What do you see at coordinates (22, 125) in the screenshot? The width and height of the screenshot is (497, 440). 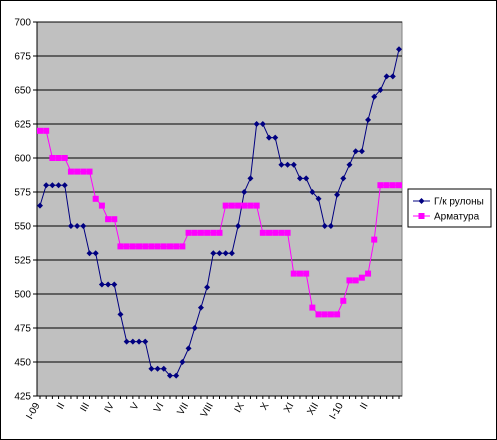 I see `y-tick-label: 625` at bounding box center [22, 125].